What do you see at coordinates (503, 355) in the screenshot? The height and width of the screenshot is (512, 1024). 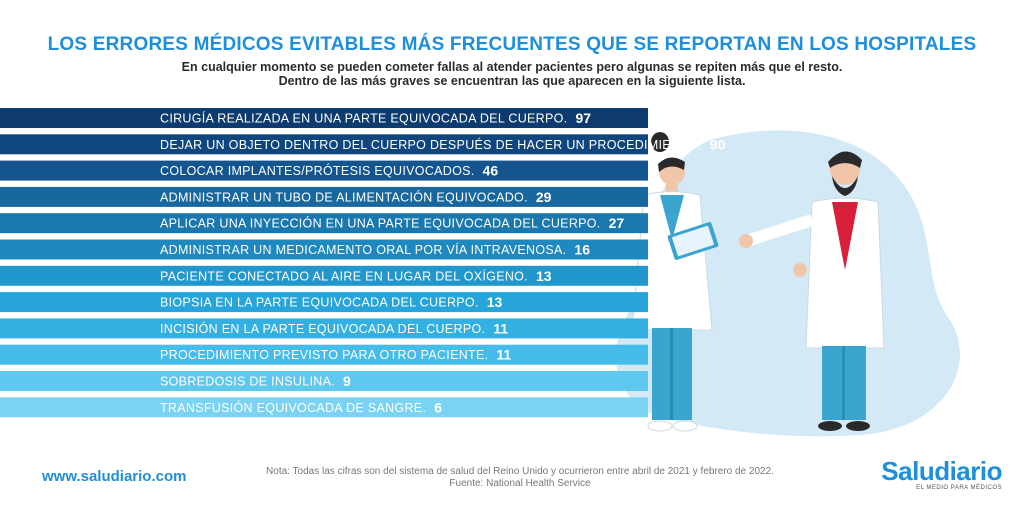 I see `bar-value-10: 11` at bounding box center [503, 355].